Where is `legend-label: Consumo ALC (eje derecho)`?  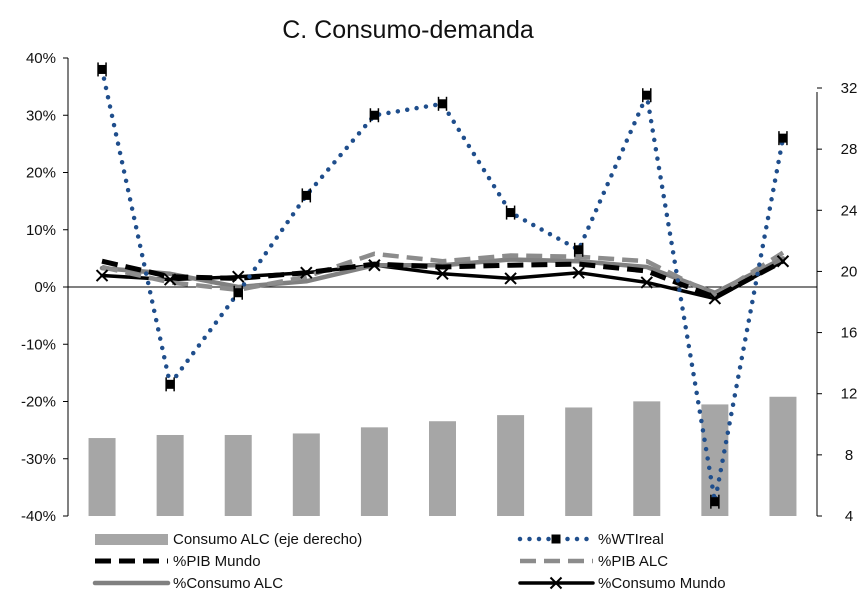 legend-label: Consumo ALC (eje derecho) is located at coordinates (267, 539).